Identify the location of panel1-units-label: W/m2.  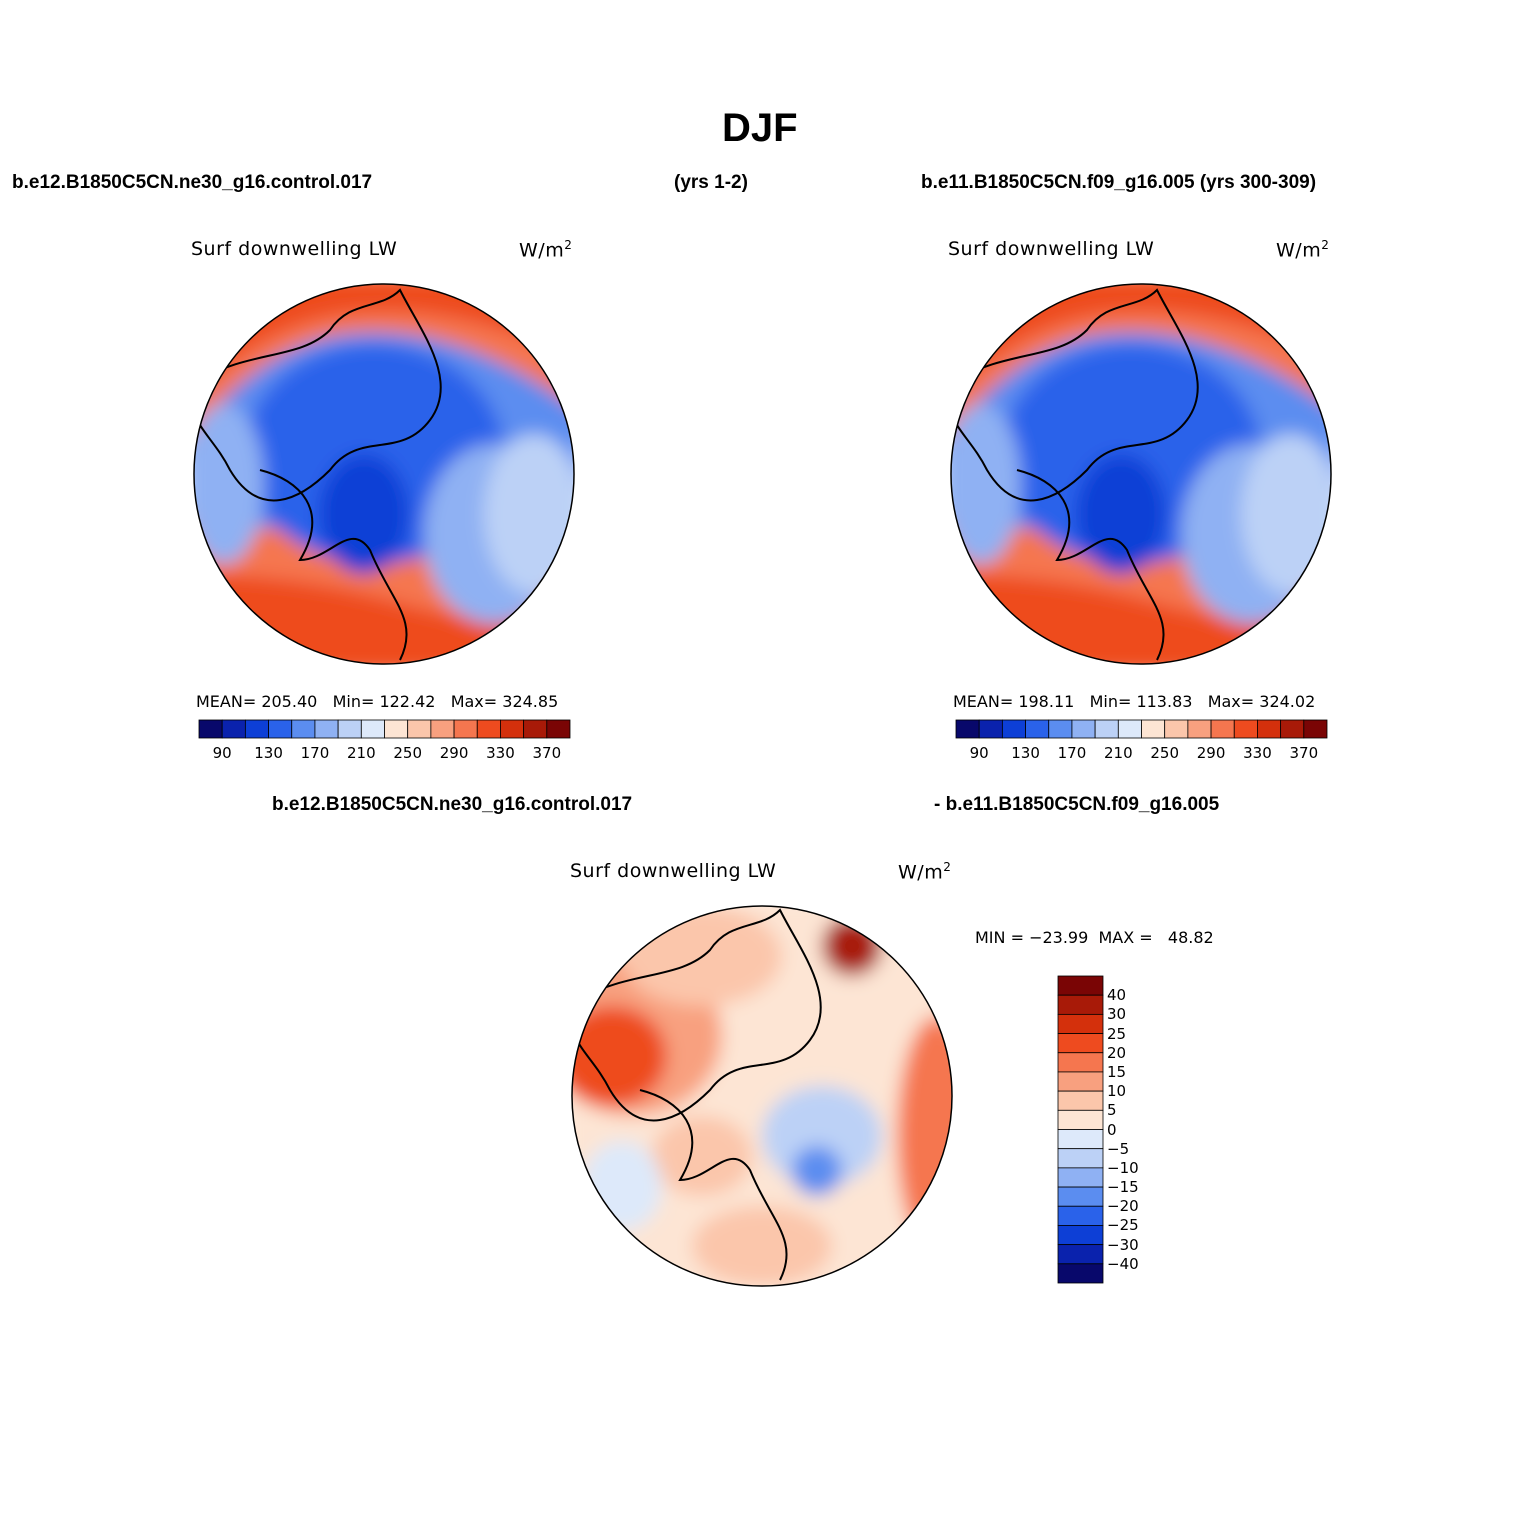
(545, 249).